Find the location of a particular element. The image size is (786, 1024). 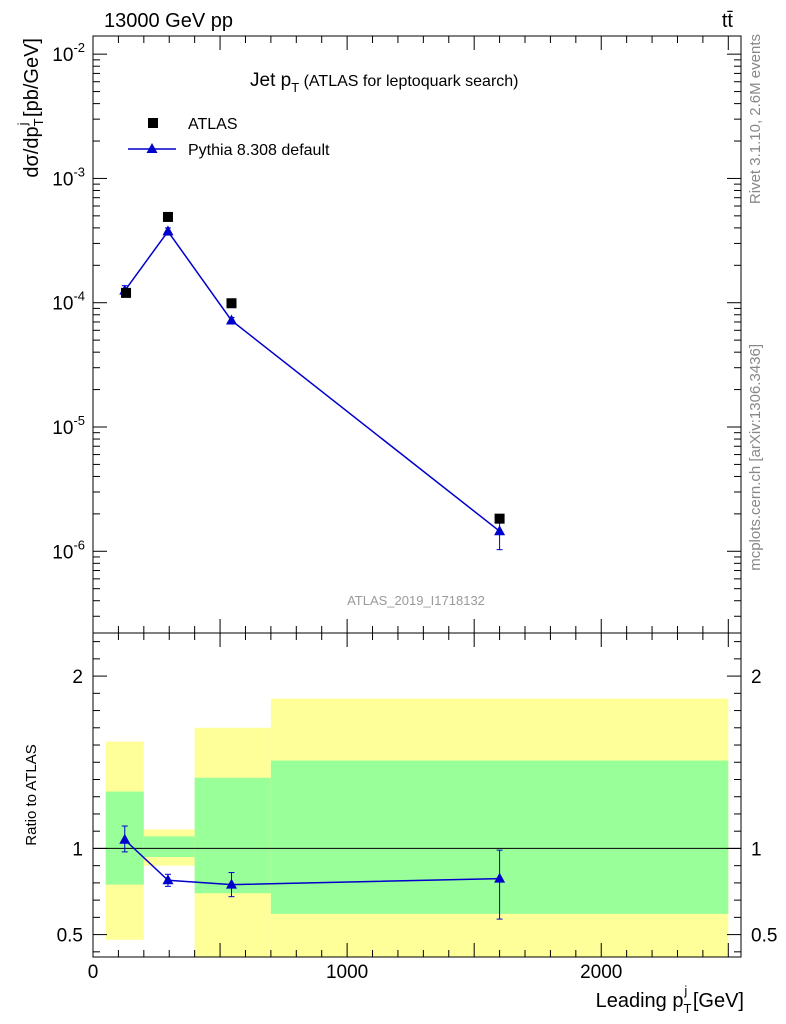

x-axis-label-b: [GeV] is located at coordinates (715, 1001).